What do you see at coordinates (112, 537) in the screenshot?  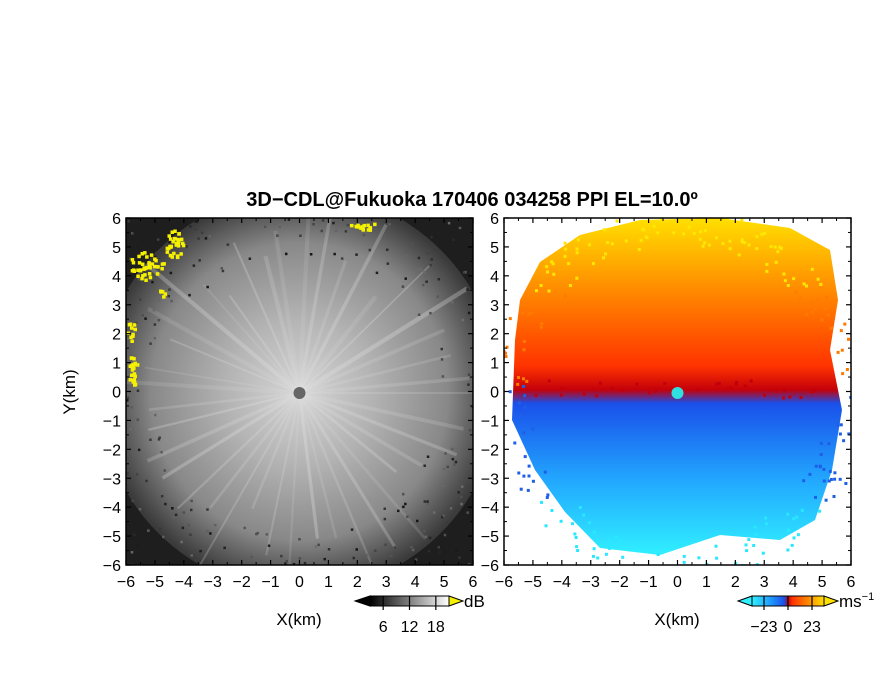 I see `reflectivity-y-tick-label: −5` at bounding box center [112, 537].